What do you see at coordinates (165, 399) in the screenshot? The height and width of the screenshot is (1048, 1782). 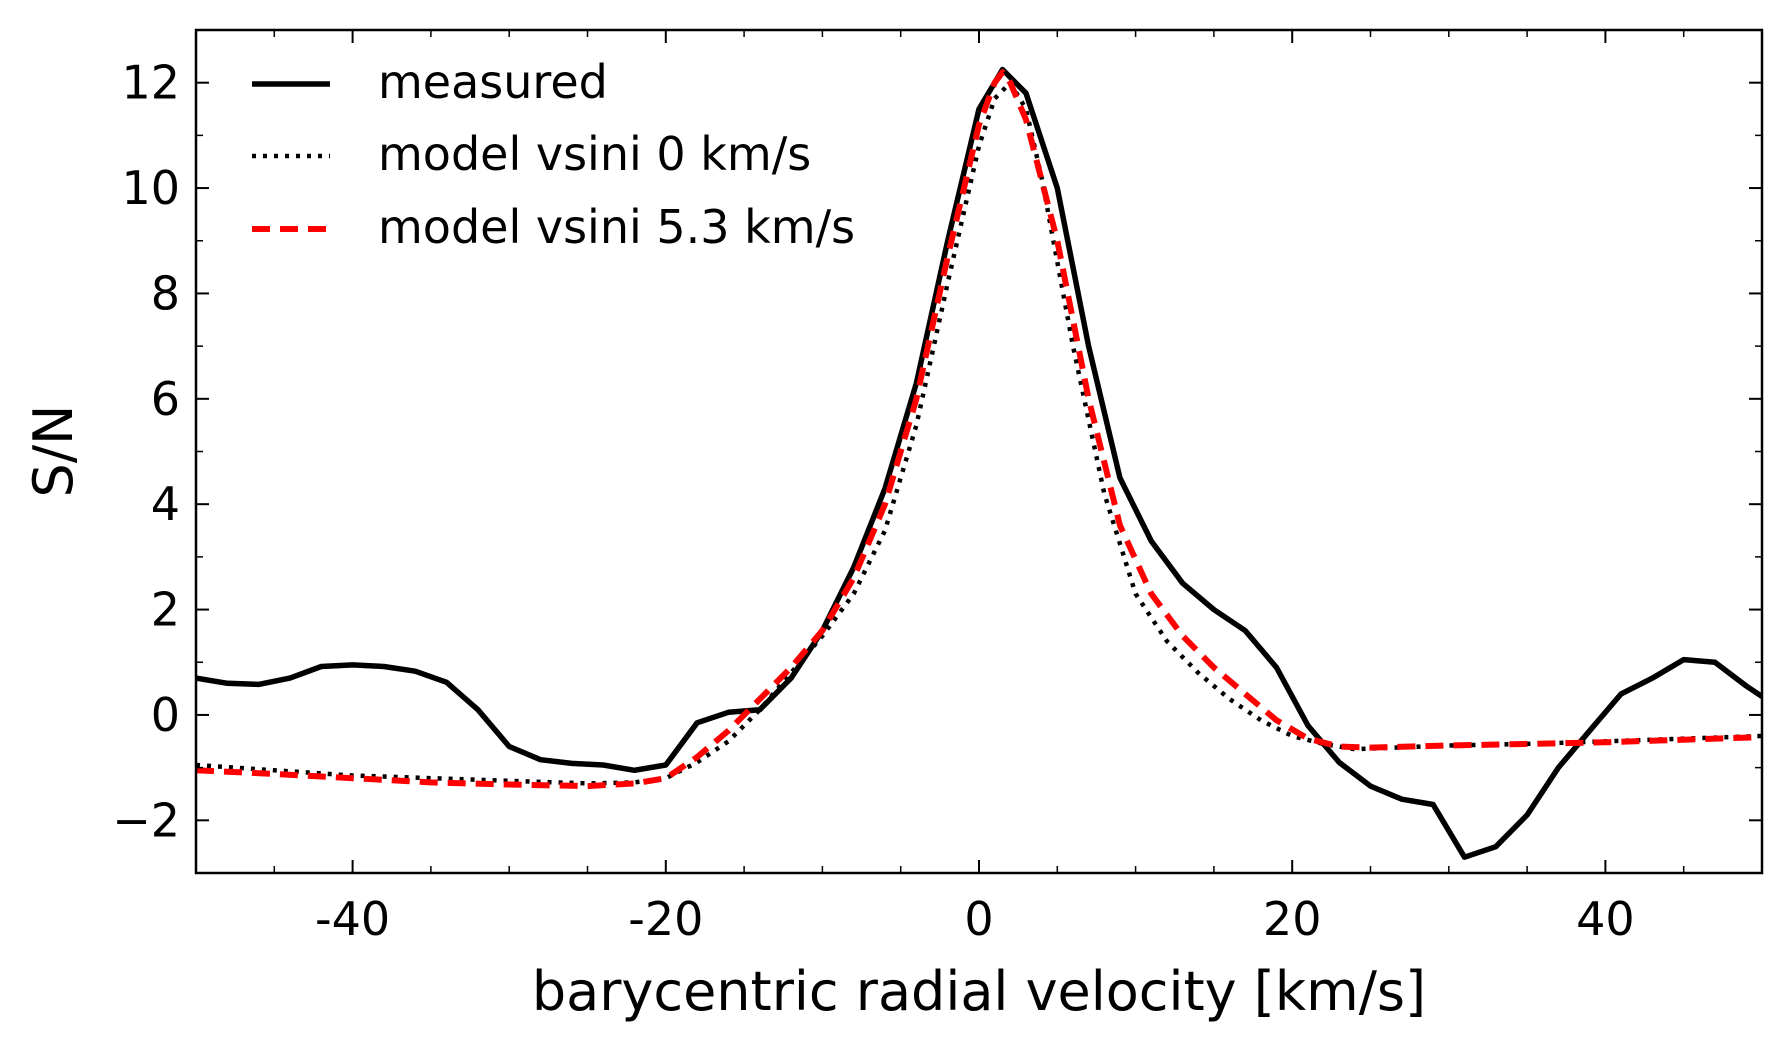 I see `y-tick-label: 6` at bounding box center [165, 399].